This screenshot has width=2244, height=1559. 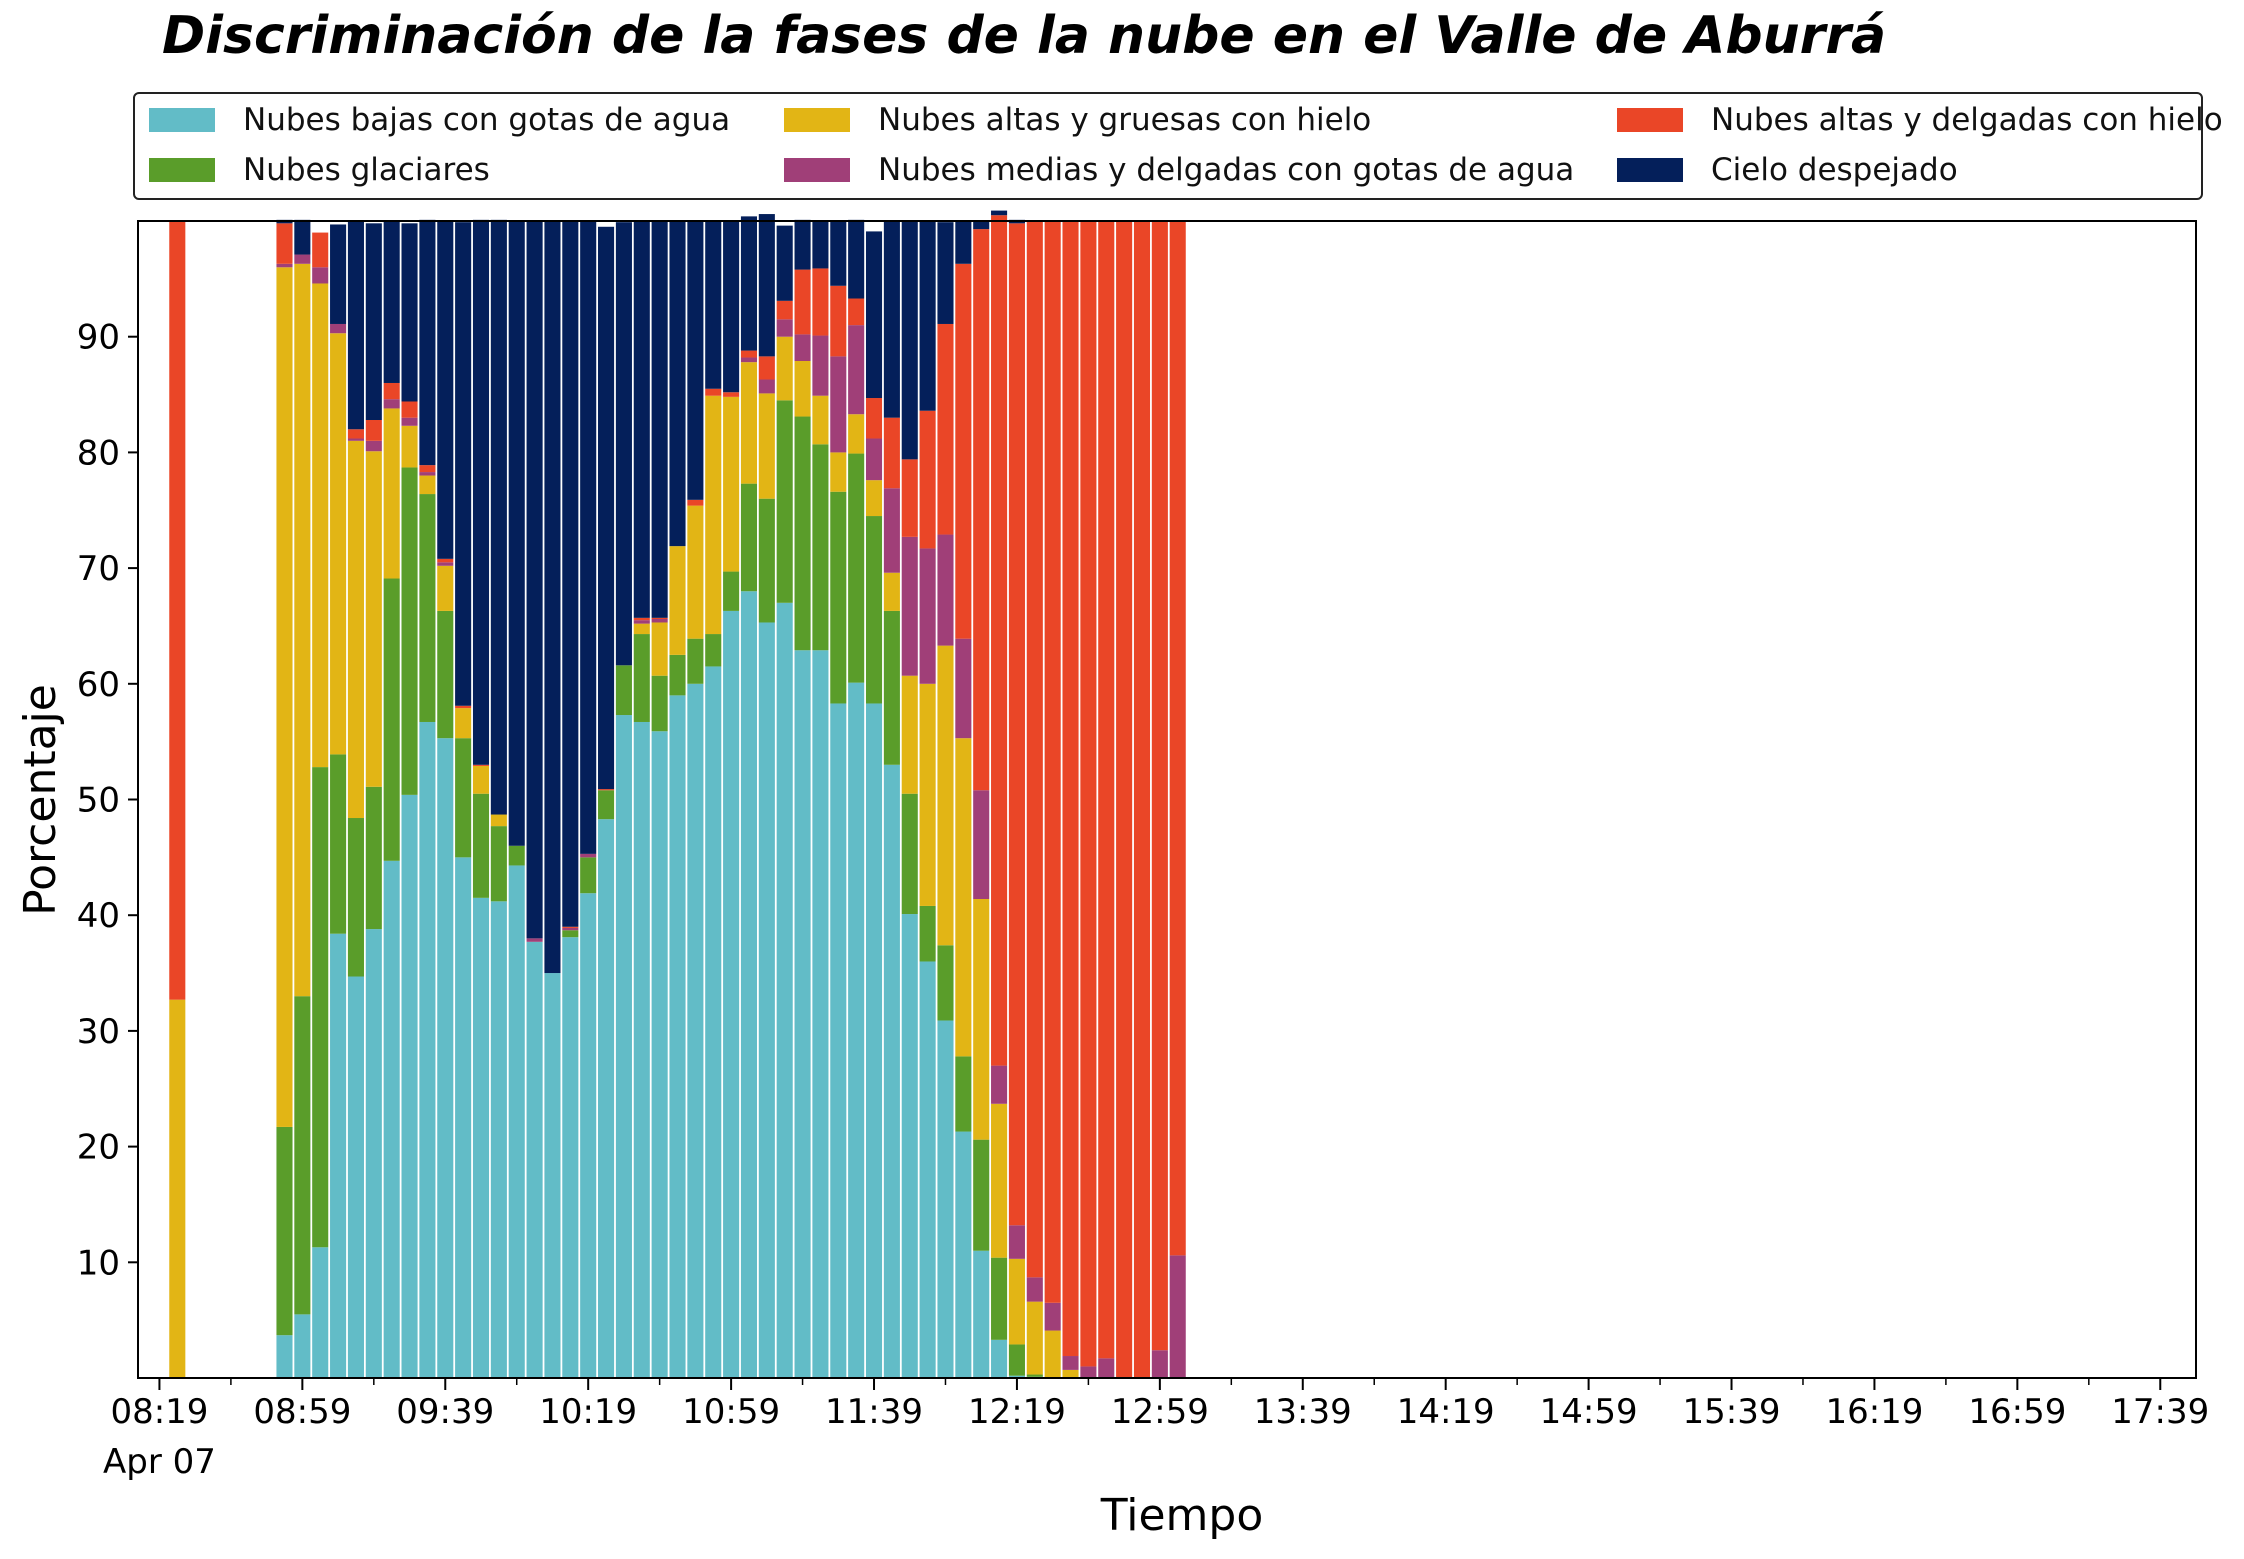 I want to click on x-tick-label: 15:39, so click(x=1732, y=1412).